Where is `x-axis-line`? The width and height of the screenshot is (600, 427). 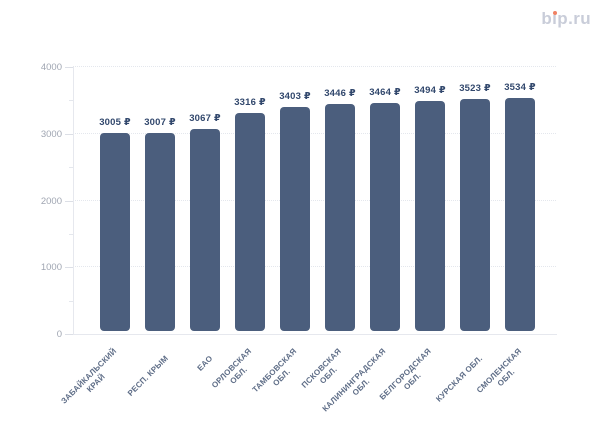 x-axis-line is located at coordinates (315, 334).